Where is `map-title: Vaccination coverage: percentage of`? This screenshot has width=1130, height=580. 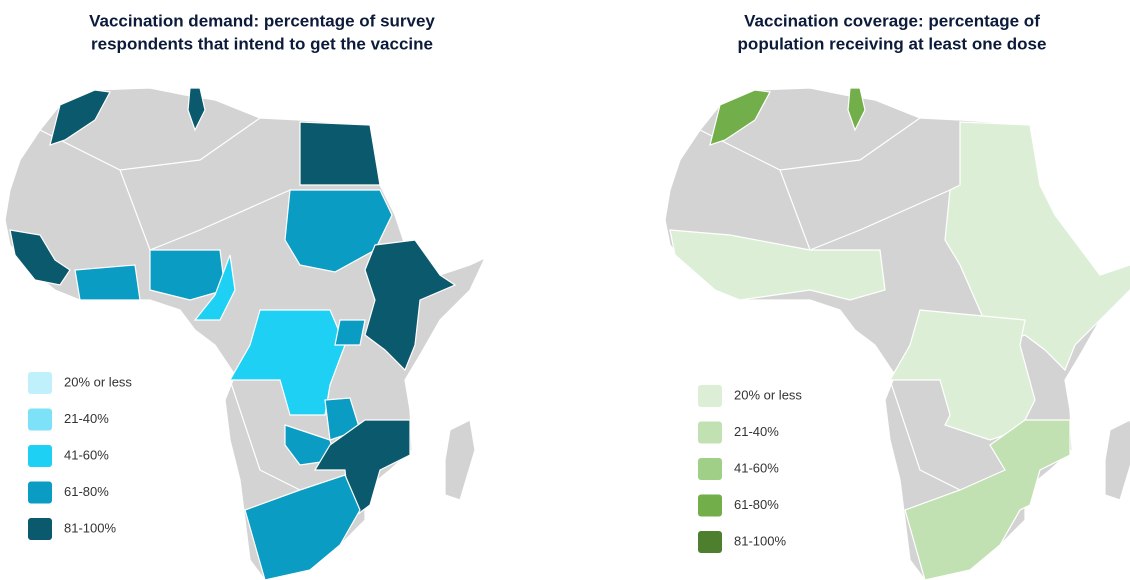 map-title: Vaccination coverage: percentage of is located at coordinates (892, 20).